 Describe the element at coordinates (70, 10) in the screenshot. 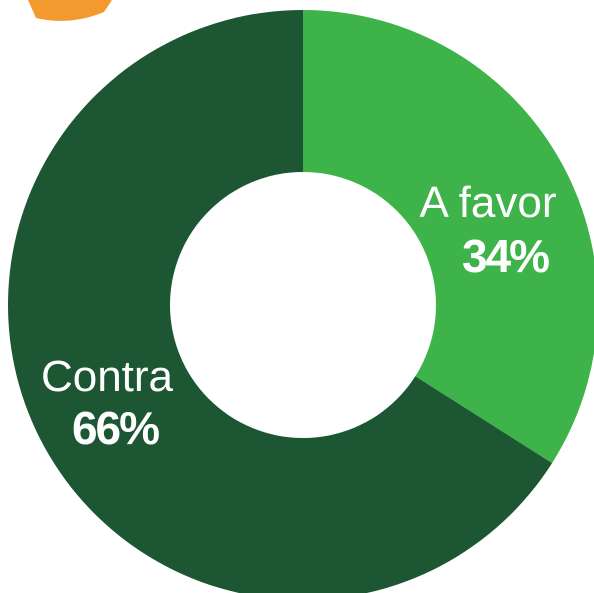

I see `orange-banner-decoration` at that location.